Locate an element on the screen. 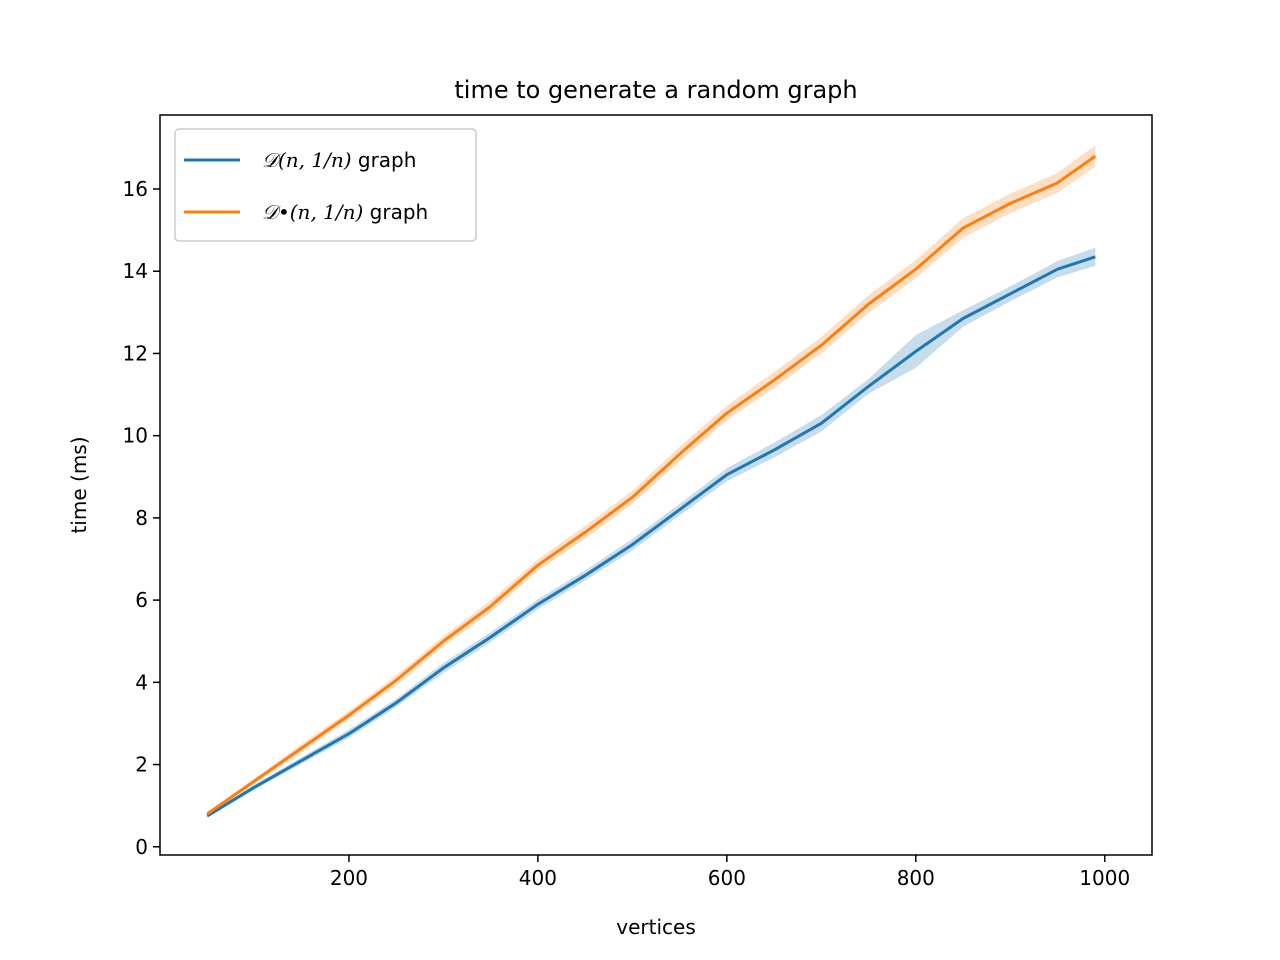 Image resolution: width=1280 pixels, height=960 pixels. y-tick-label: 8 is located at coordinates (141, 518).